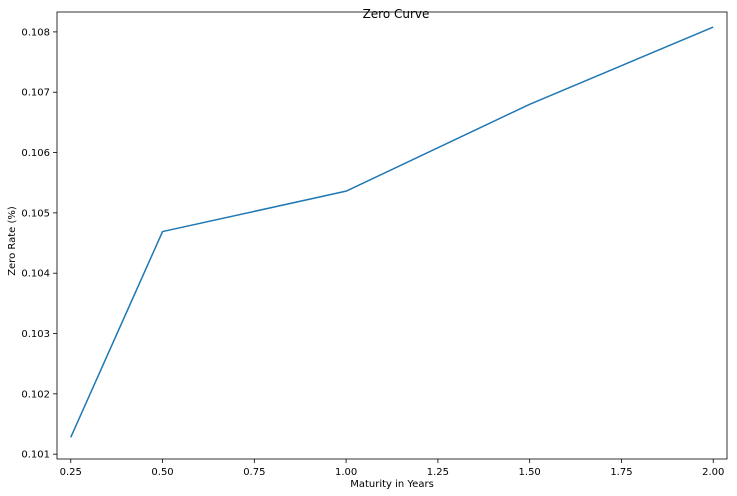 This screenshot has width=737, height=496. Describe the element at coordinates (35, 334) in the screenshot. I see `y-tick-label: 0.103` at that location.